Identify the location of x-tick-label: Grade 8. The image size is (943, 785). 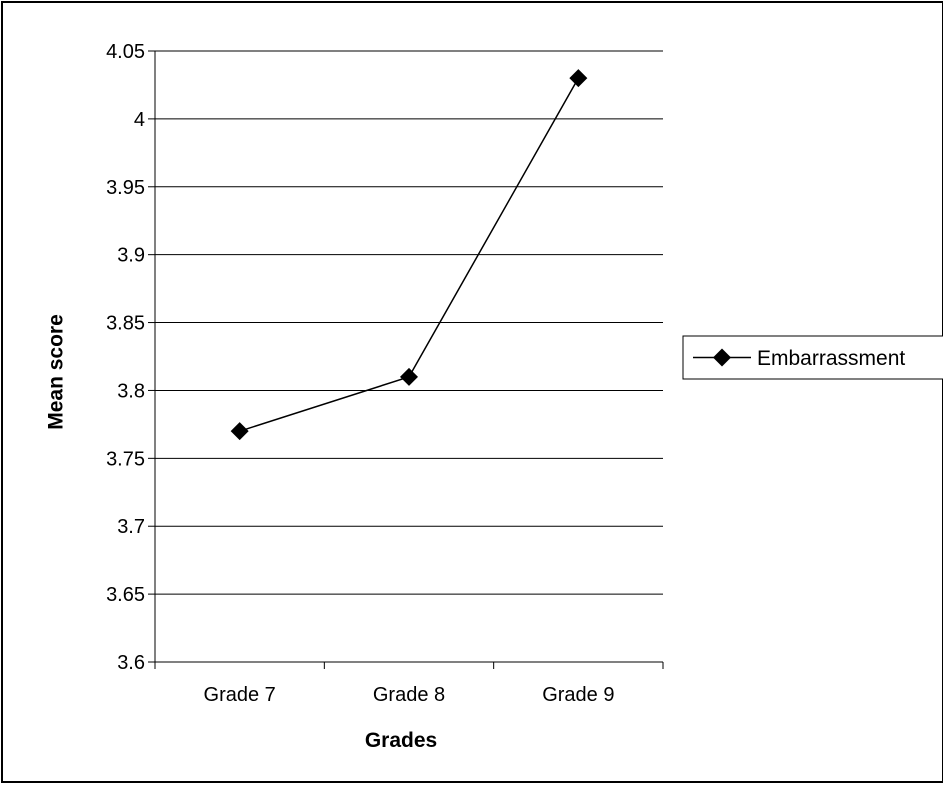
(409, 695).